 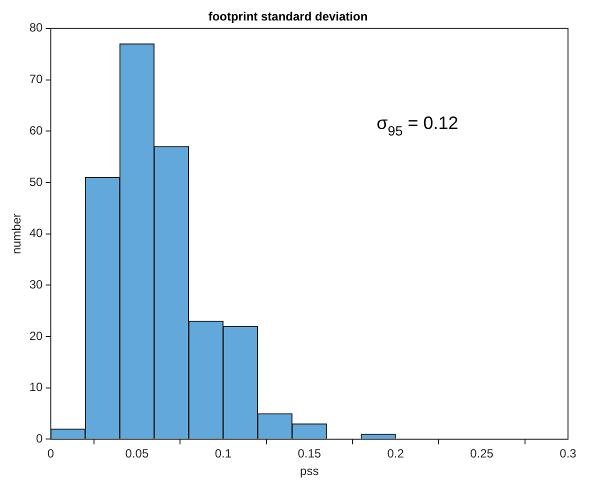 What do you see at coordinates (310, 453) in the screenshot?
I see `x-tick-label: 0.15` at bounding box center [310, 453].